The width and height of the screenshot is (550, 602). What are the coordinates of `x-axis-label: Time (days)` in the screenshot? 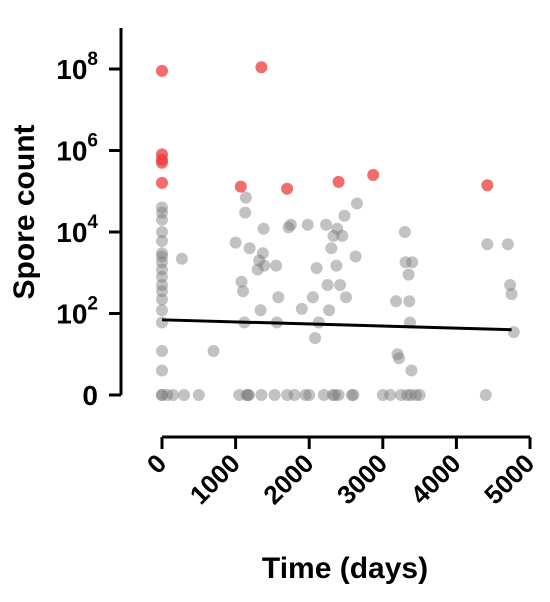 It's located at (345, 568).